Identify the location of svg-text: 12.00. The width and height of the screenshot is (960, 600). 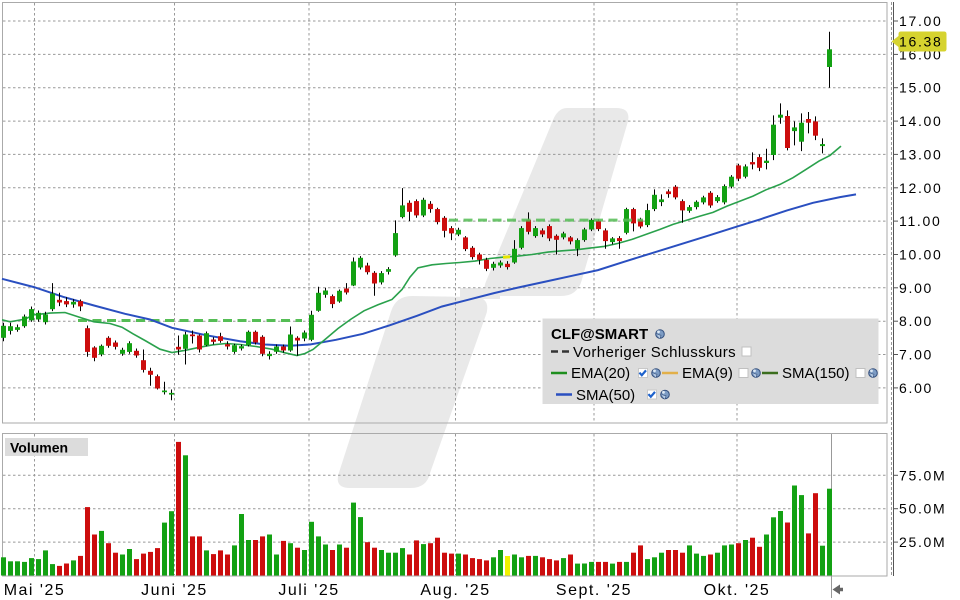
(921, 188).